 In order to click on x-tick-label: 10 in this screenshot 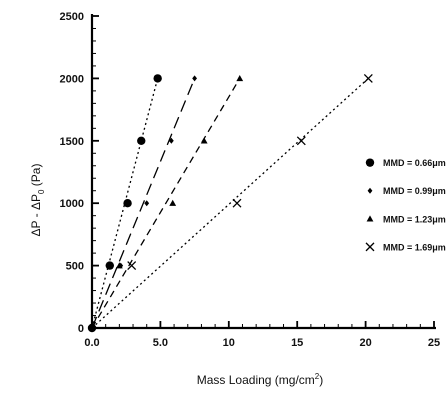, I will do `click(229, 343)`.